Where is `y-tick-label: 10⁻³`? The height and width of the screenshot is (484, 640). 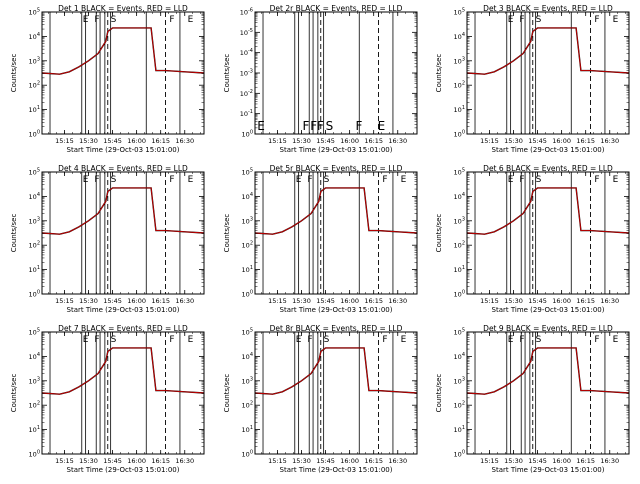
y-tick-label: 10⁻³ is located at coordinates (246, 73).